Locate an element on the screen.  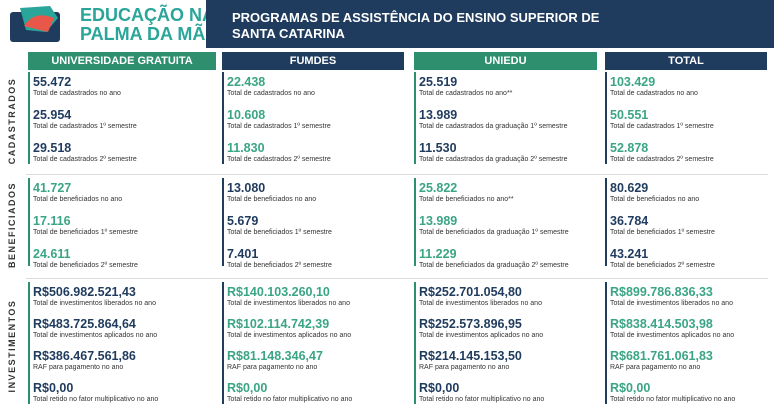
value: 50.551 is located at coordinates (629, 115).